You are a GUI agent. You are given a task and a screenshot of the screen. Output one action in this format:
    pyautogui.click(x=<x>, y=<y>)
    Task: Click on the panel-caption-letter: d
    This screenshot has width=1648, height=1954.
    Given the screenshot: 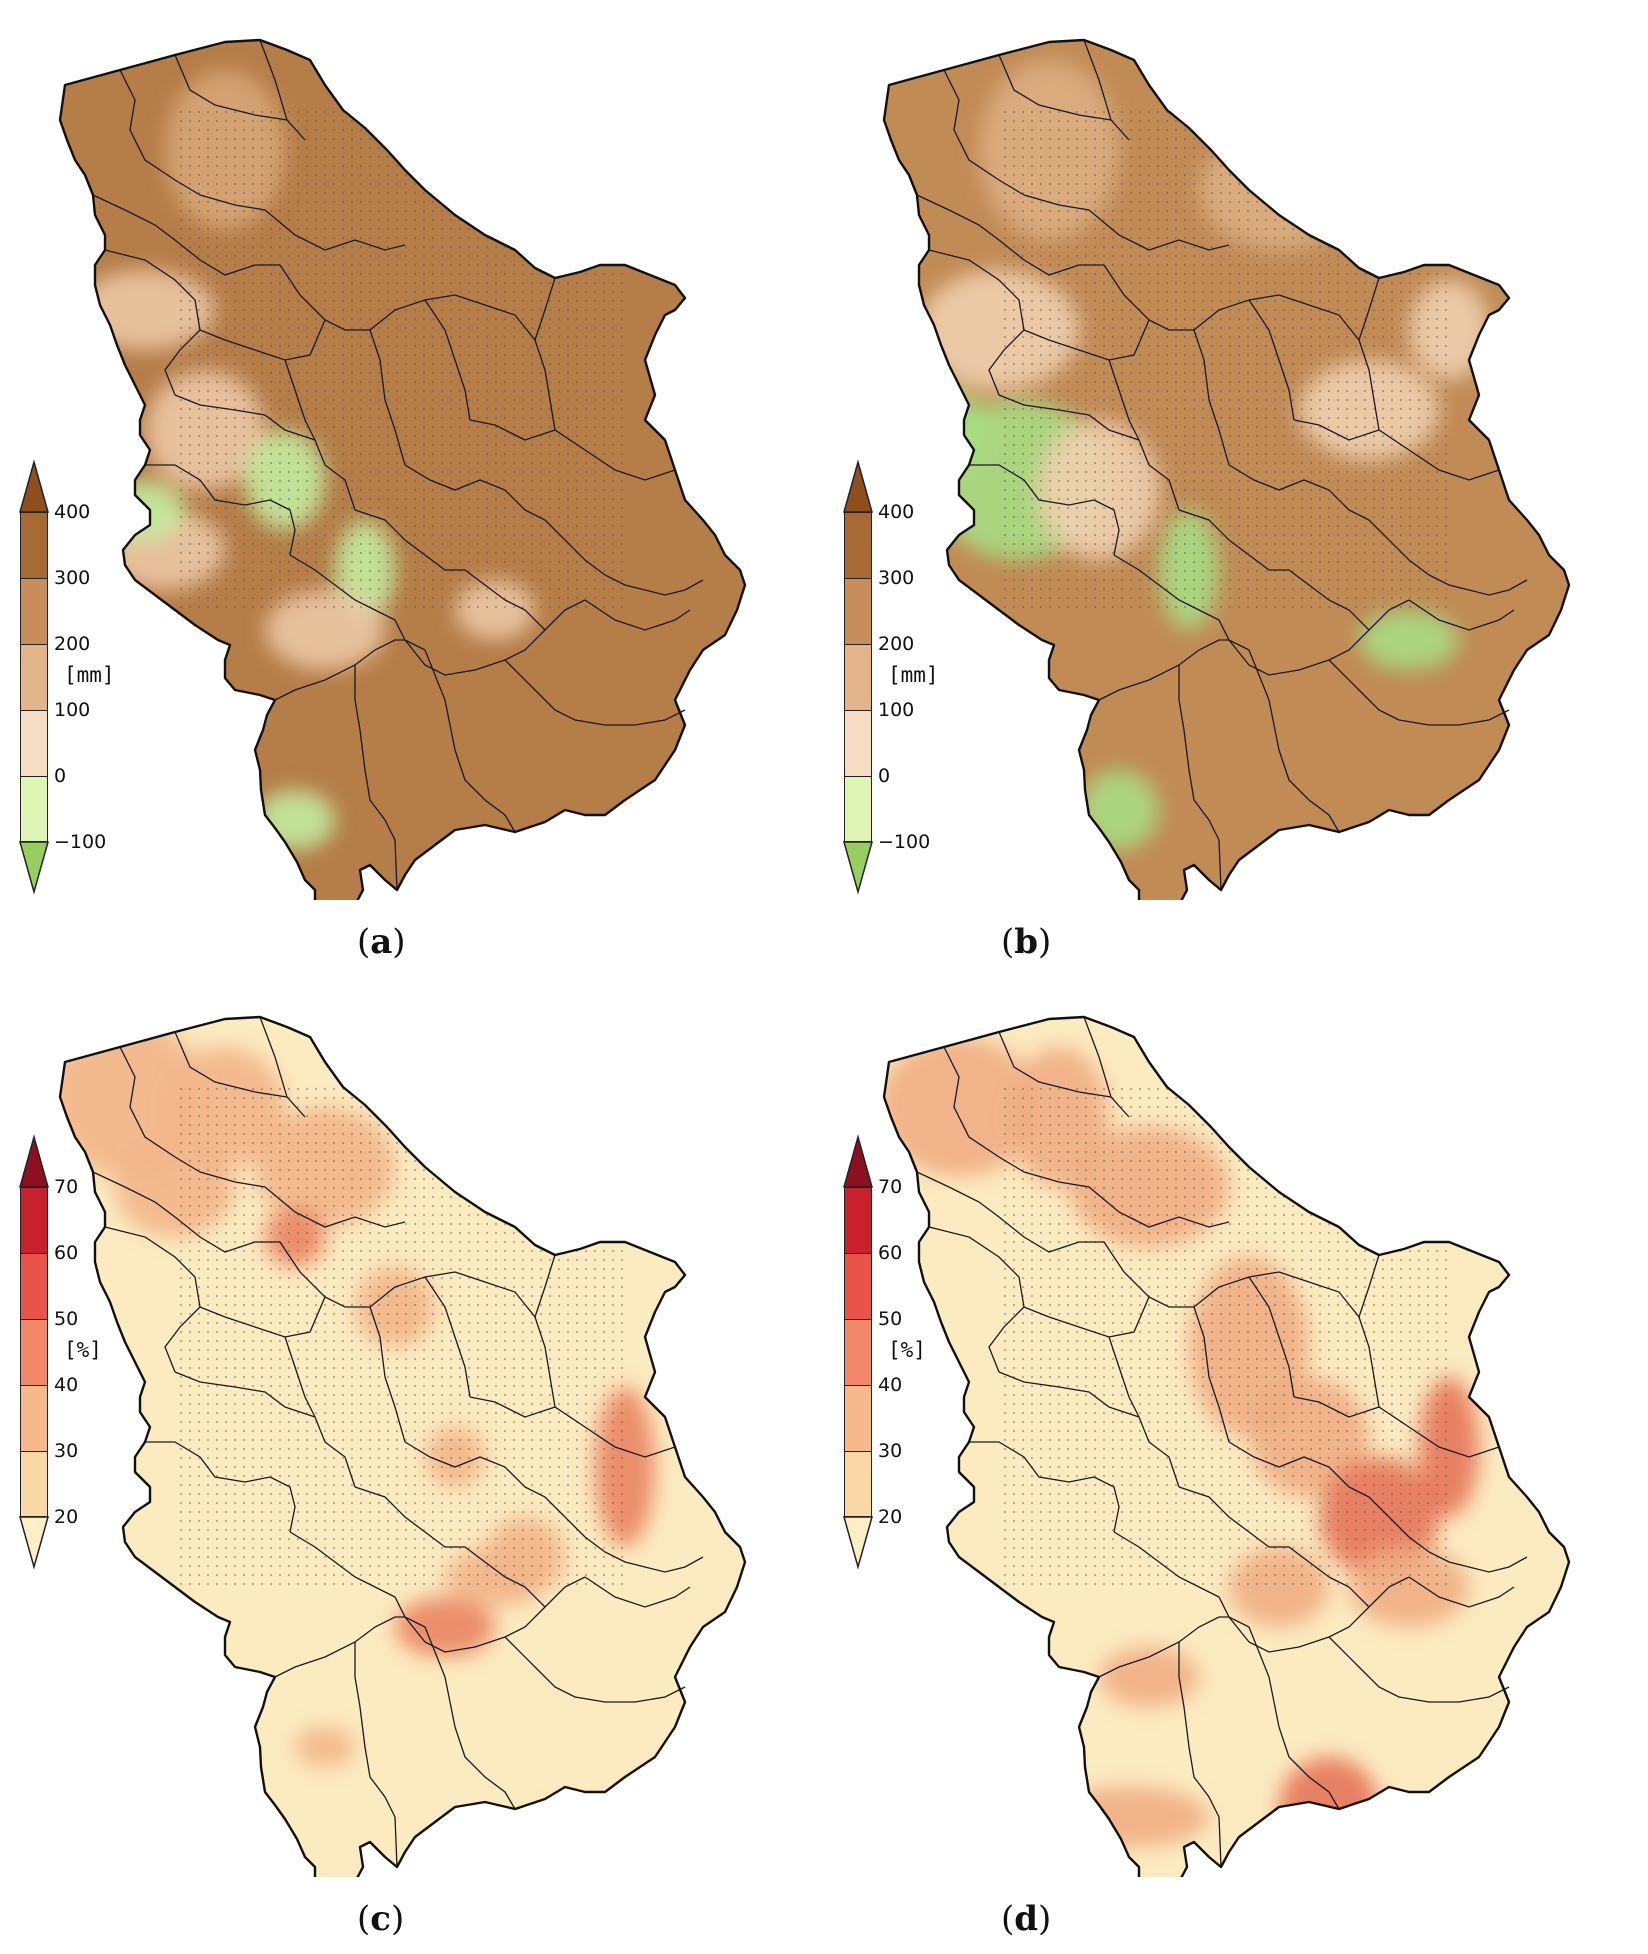 What is the action you would take?
    pyautogui.click(x=1026, y=1919)
    